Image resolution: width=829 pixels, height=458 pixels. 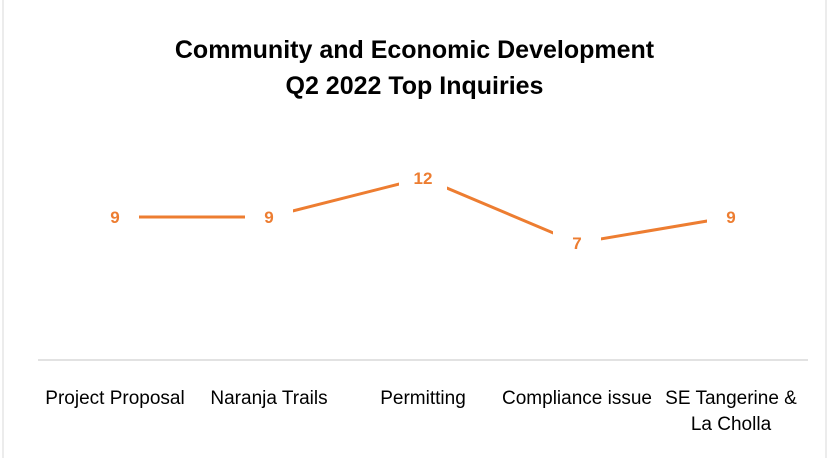 What do you see at coordinates (577, 398) in the screenshot?
I see `x-tick-label: Compliance issue` at bounding box center [577, 398].